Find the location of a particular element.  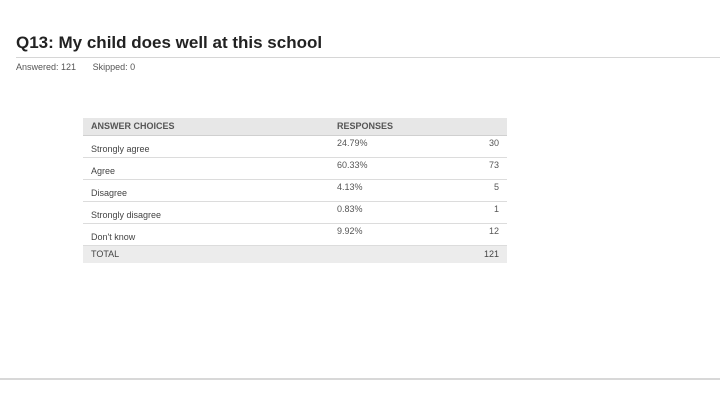

answer-choice: Disagree is located at coordinates (206, 190).